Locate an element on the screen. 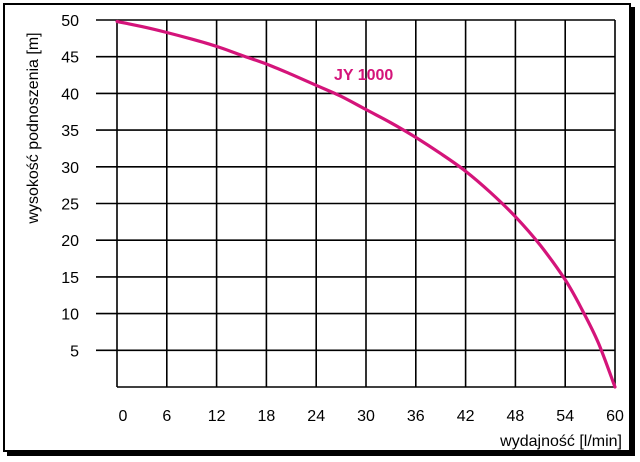 This screenshot has height=462, width=640. x-axis-ticks: 0 6 12 18 24 30 36 42 48 54 60 is located at coordinates (371, 416).